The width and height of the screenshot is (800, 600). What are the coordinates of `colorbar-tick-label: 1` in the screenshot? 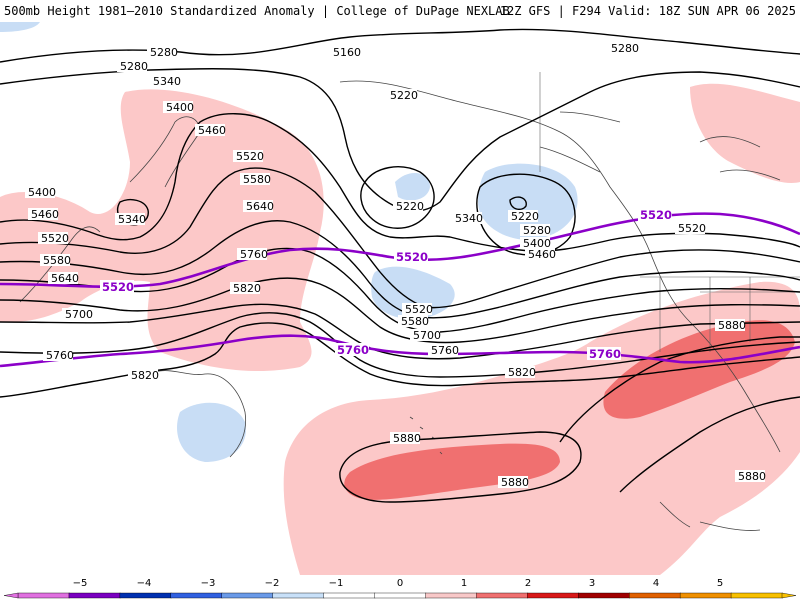 It's located at (464, 583).